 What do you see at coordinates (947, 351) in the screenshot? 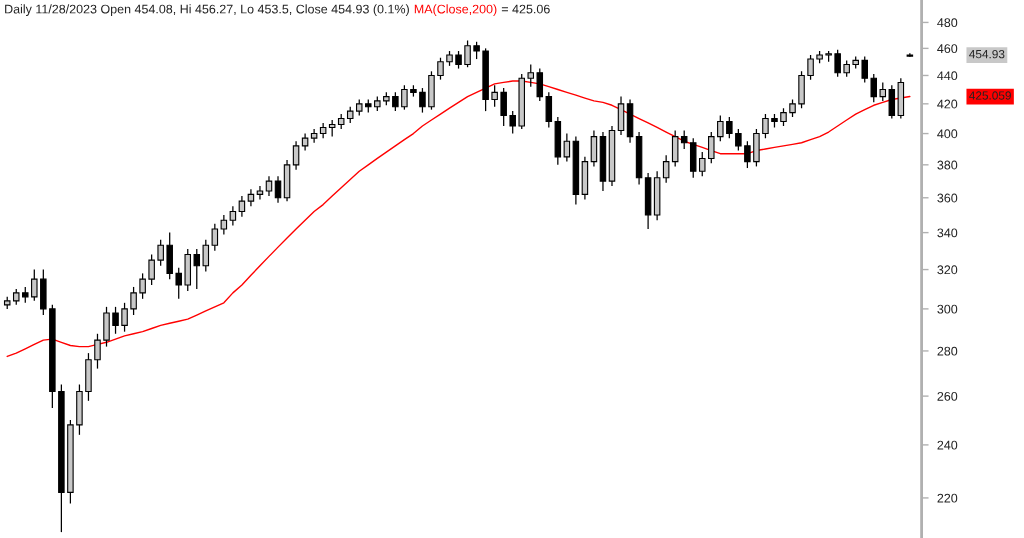
I see `y-tick-label: 280` at bounding box center [947, 351].